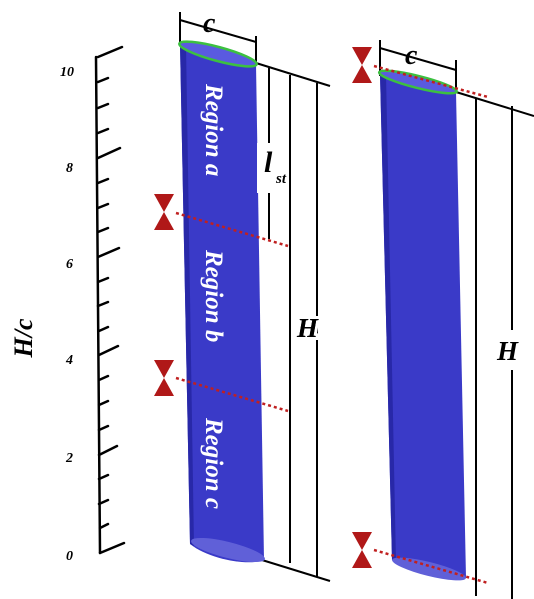 This screenshot has height=599, width=534. Describe the element at coordinates (213, 129) in the screenshot. I see `region-a-label: Region a` at that location.